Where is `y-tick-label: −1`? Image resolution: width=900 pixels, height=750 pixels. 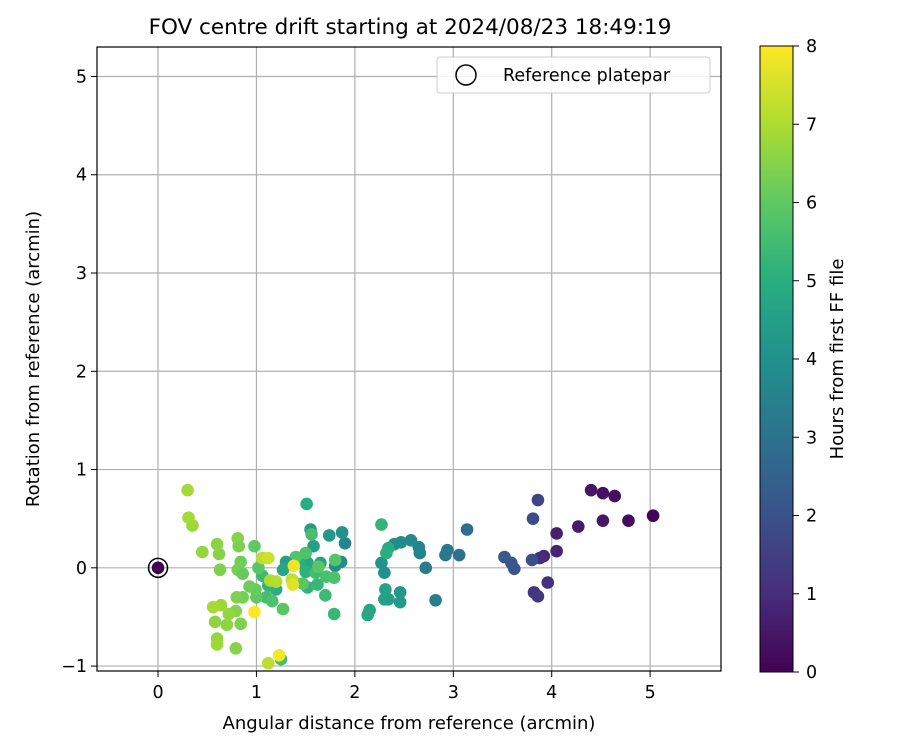 y-tick-label: −1 is located at coordinates (74, 667).